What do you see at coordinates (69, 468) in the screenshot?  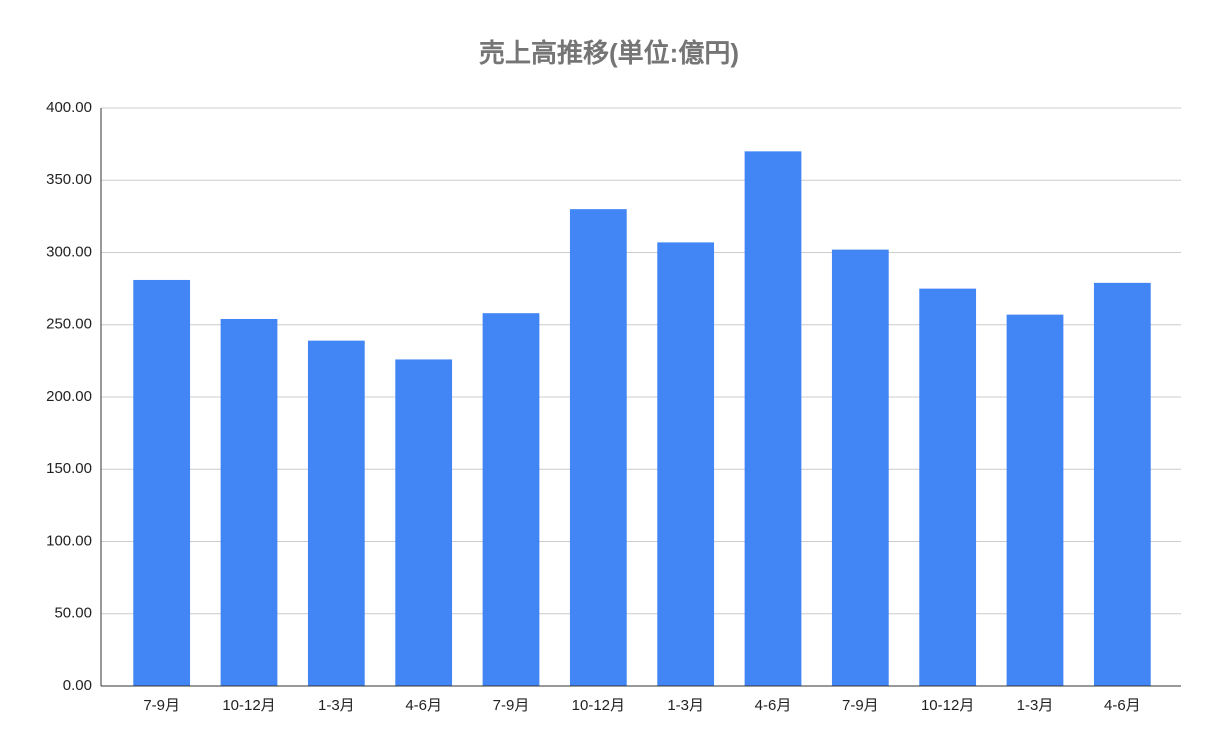 I see `y-tick-label: 150.00` at bounding box center [69, 468].